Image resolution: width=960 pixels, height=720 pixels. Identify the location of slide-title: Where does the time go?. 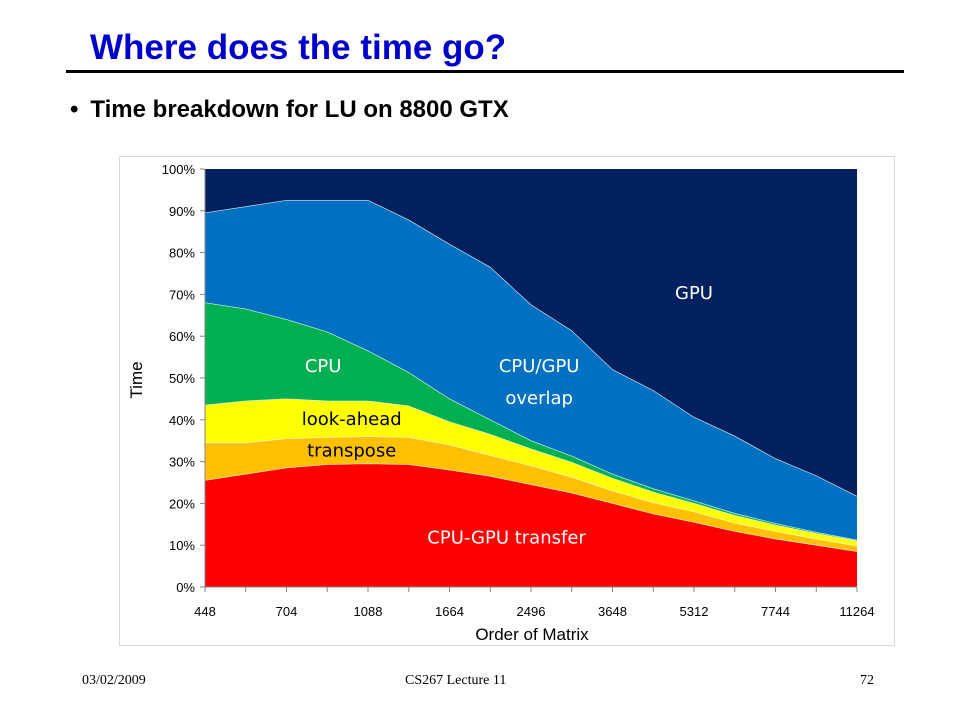
(298, 47).